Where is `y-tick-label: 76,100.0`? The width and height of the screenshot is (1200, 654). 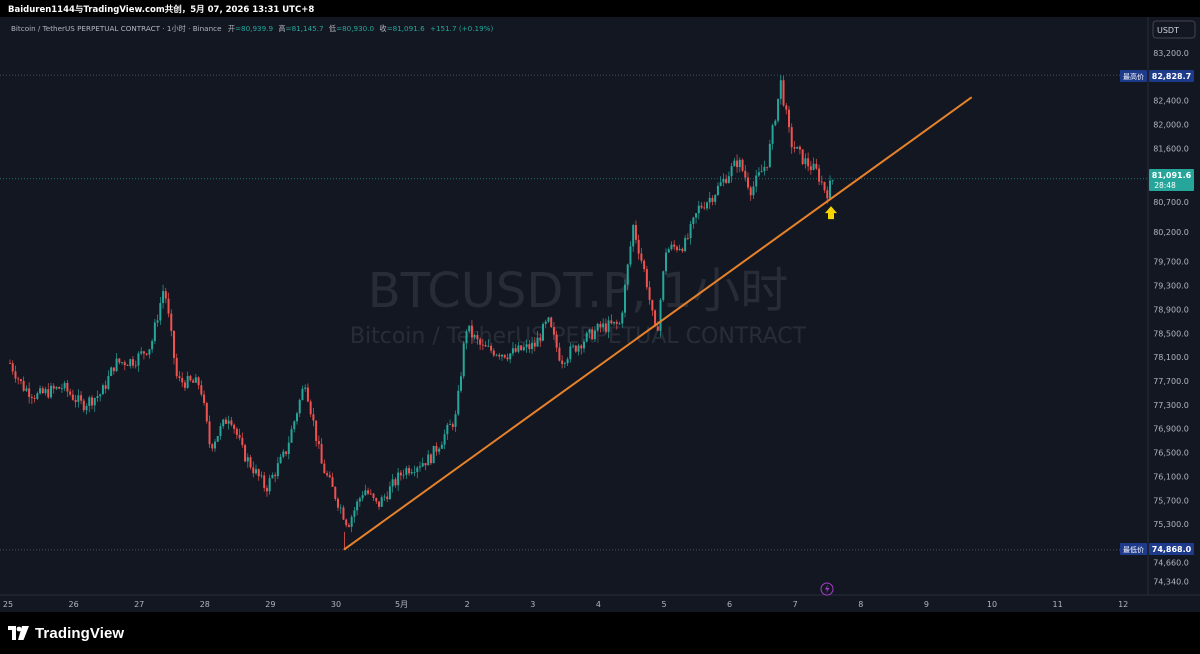 y-tick-label: 76,100.0 is located at coordinates (1171, 476).